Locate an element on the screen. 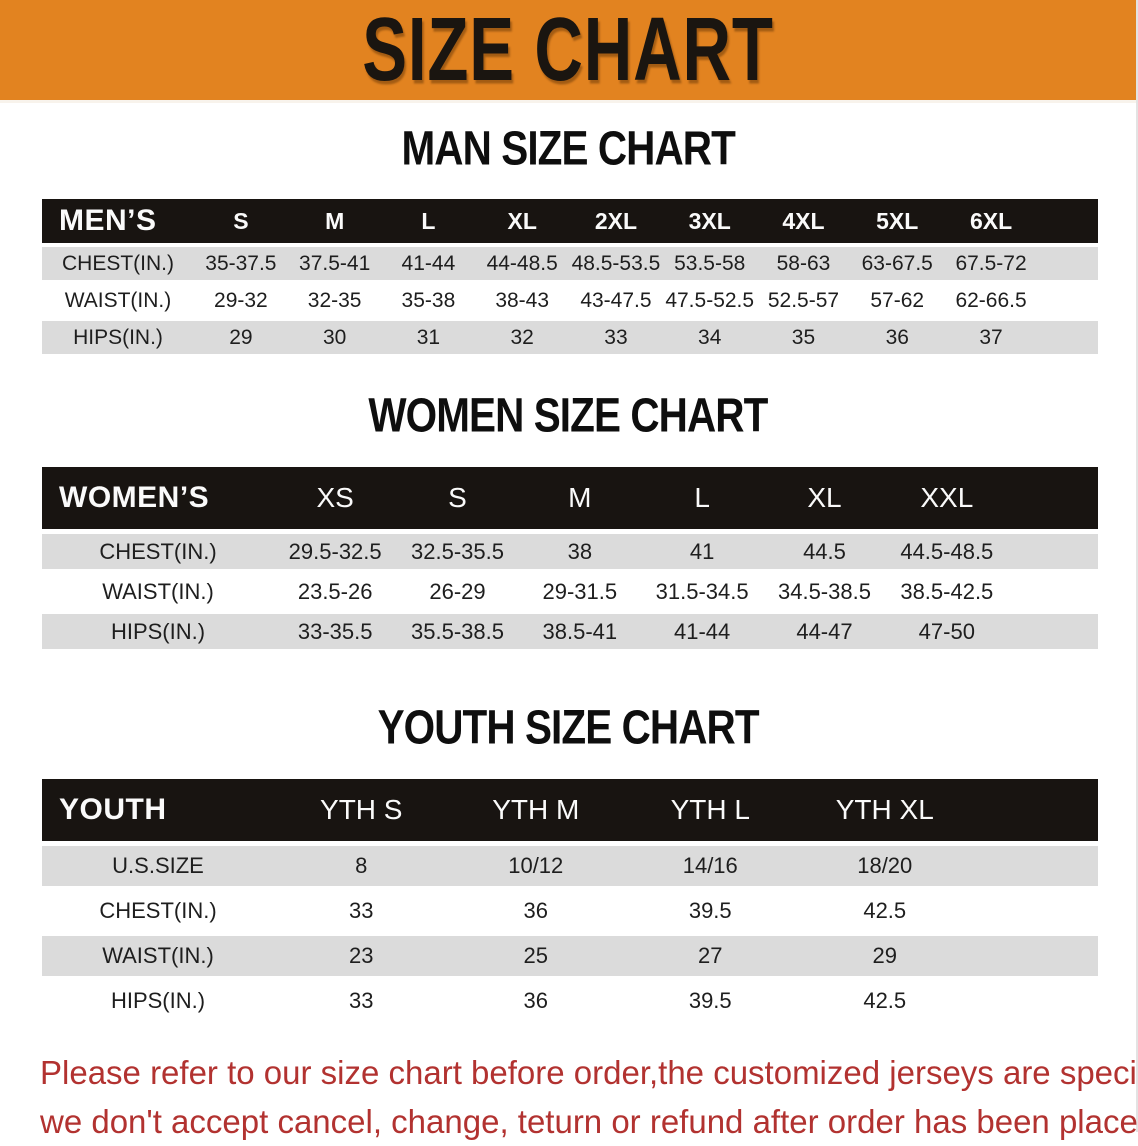 The width and height of the screenshot is (1138, 1146). measurement-cell: 44.5-48.5 is located at coordinates (946, 551).